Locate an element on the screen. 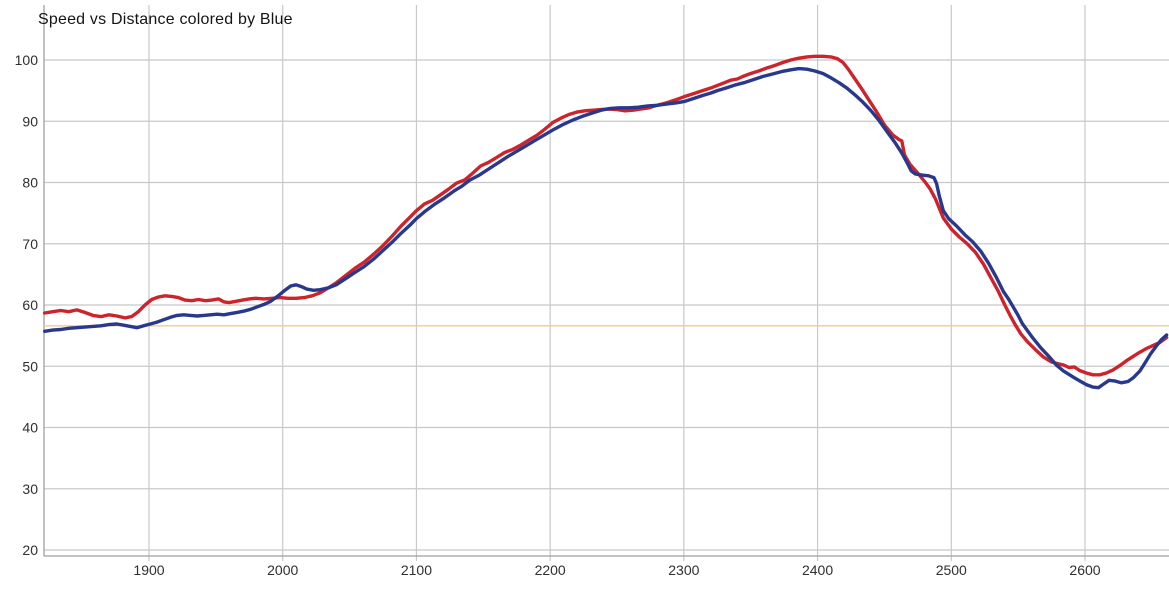 The width and height of the screenshot is (1169, 589). y-tick-label: 60 is located at coordinates (30, 305).